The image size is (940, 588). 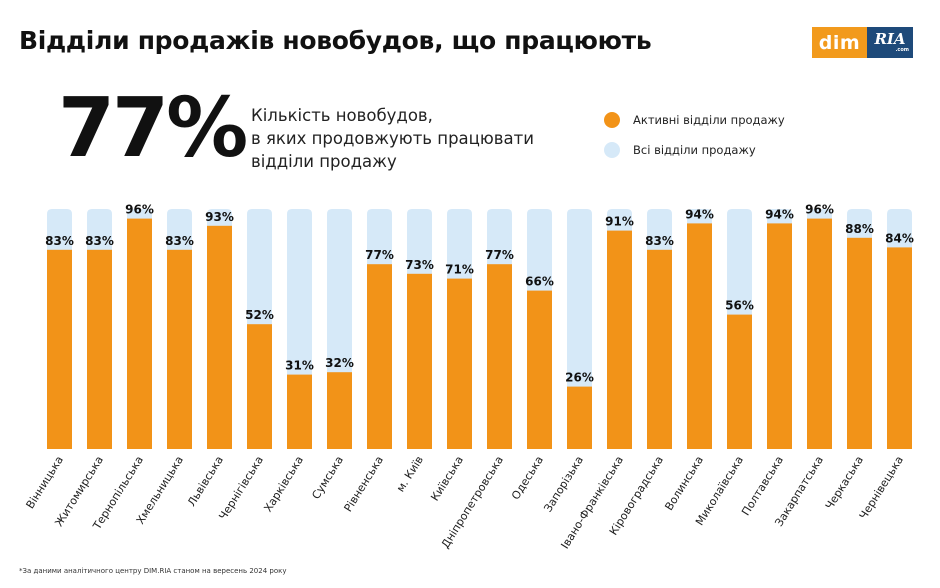 What do you see at coordinates (709, 120) in the screenshot?
I see `legend-label-active: Активні відділи продажу` at bounding box center [709, 120].